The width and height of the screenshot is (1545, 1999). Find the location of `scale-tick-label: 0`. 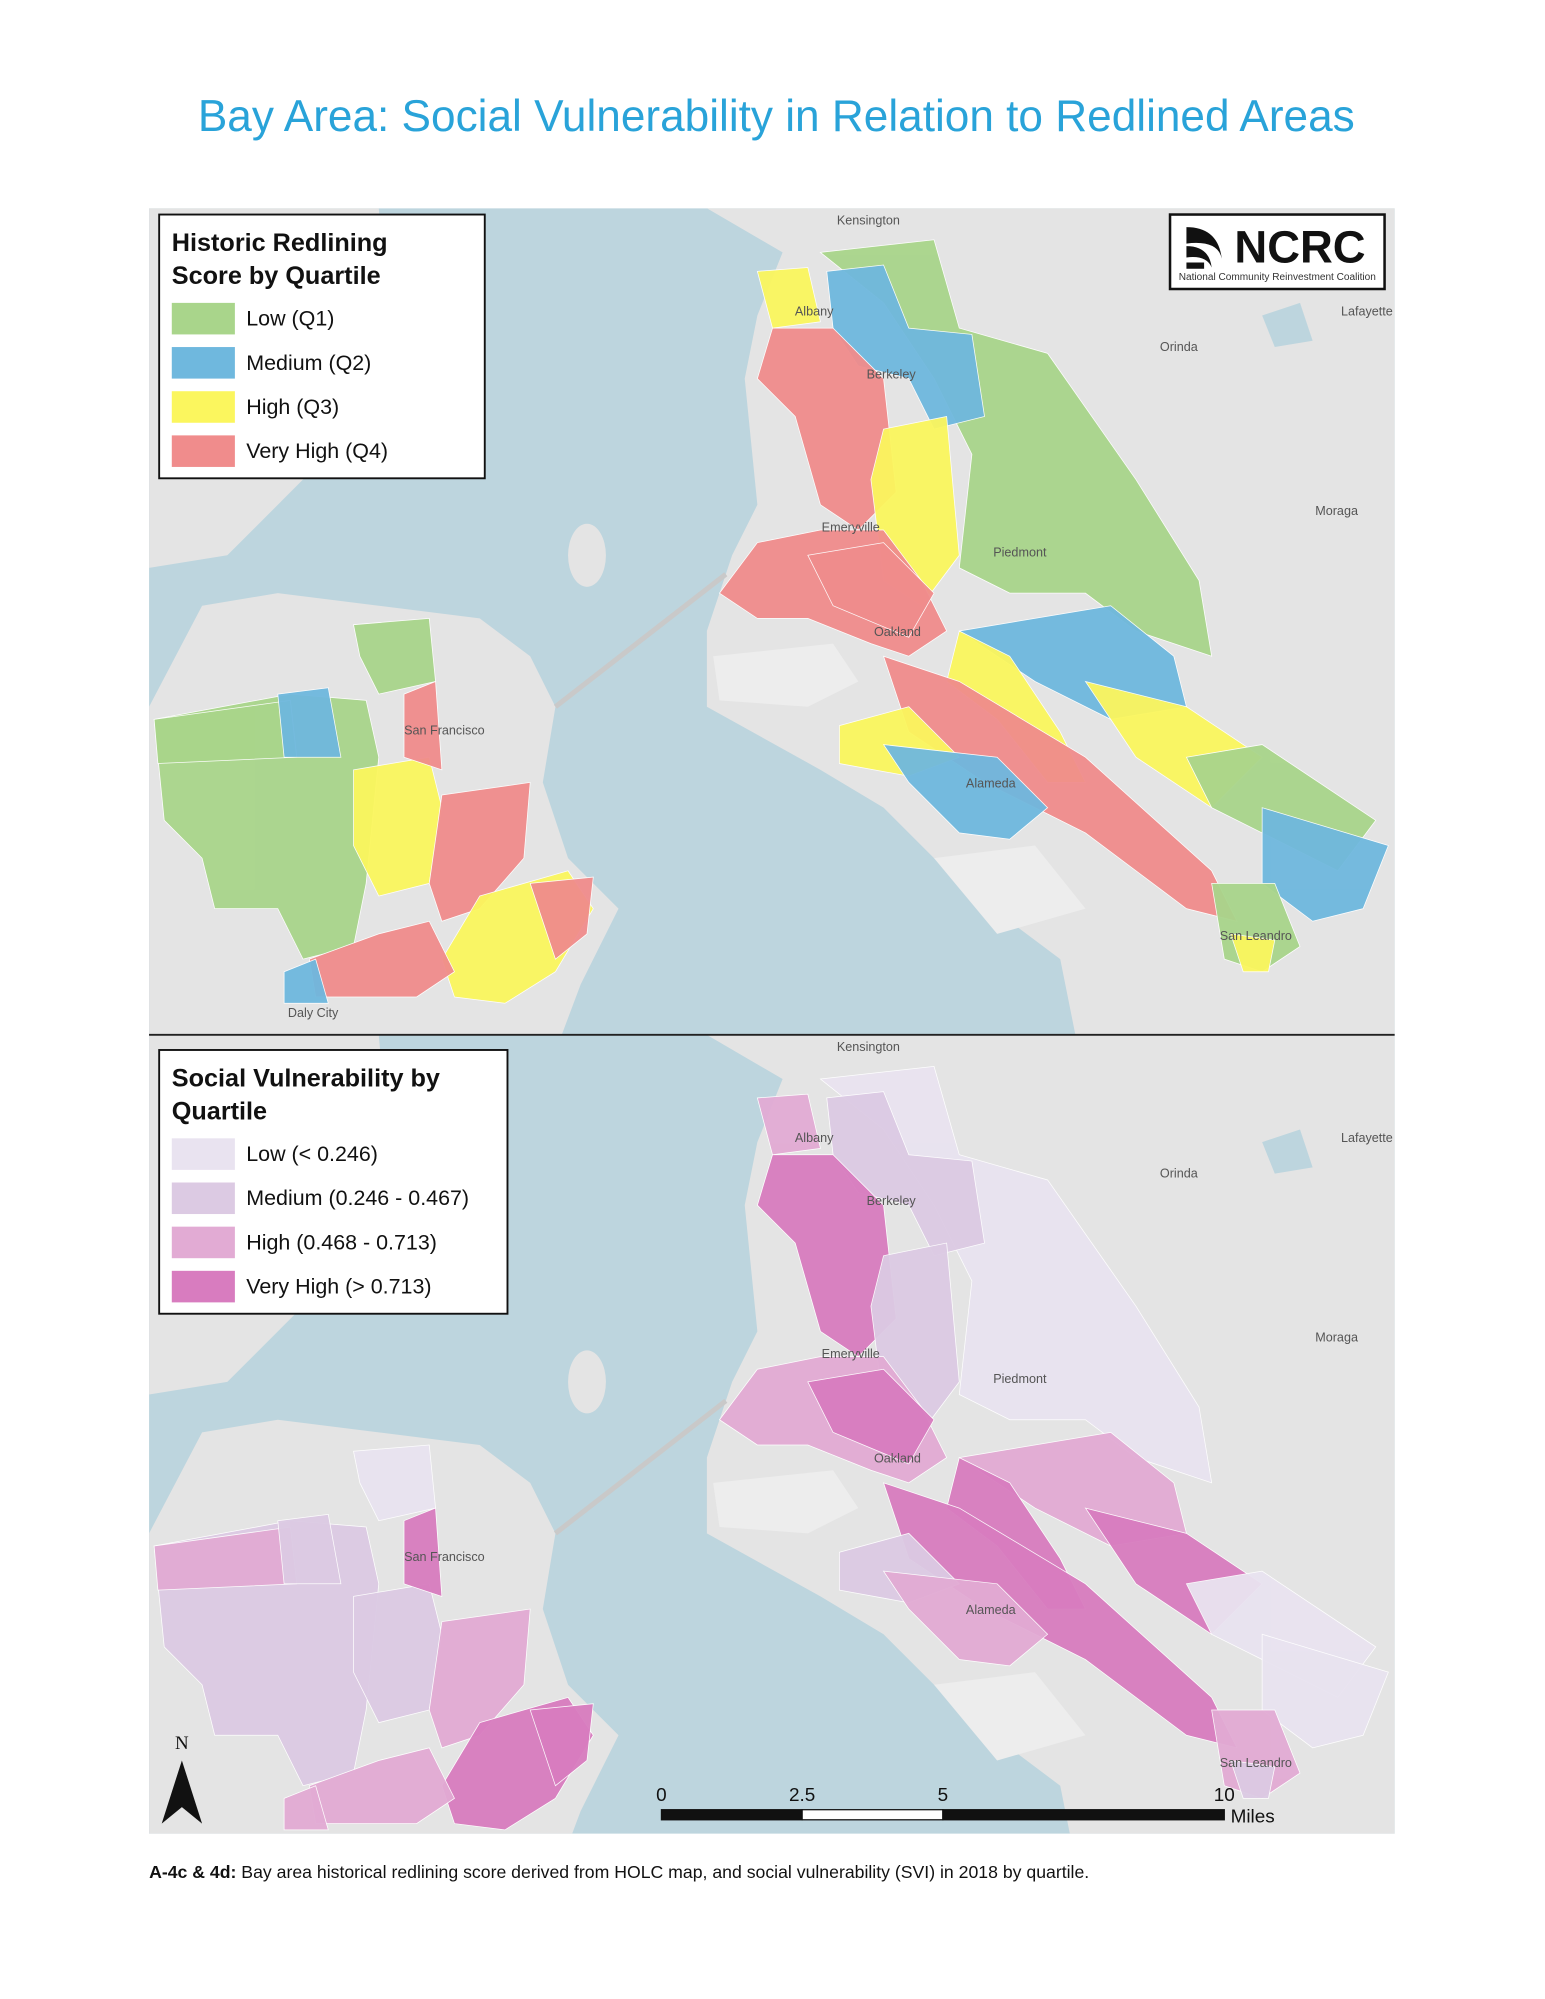

scale-tick-label: 0 is located at coordinates (661, 1795).